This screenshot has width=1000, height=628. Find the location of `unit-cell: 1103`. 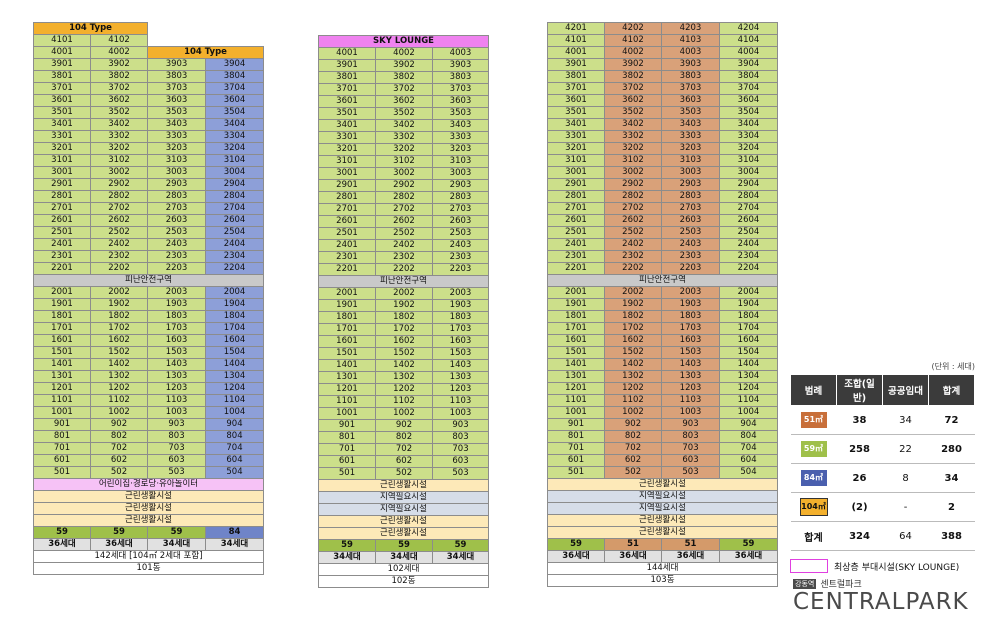

unit-cell: 1103 is located at coordinates (460, 401).